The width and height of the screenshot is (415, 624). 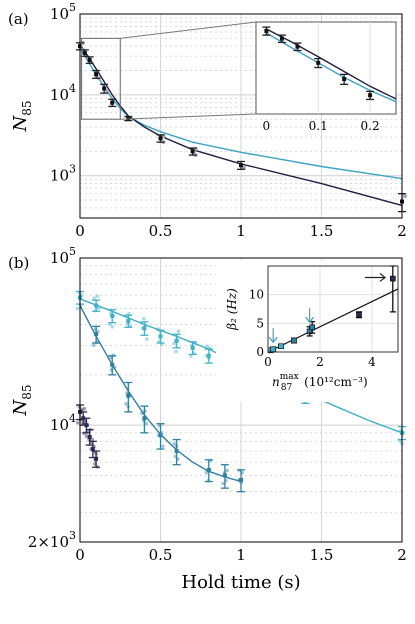 I want to click on zoom-region, so click(x=101, y=78).